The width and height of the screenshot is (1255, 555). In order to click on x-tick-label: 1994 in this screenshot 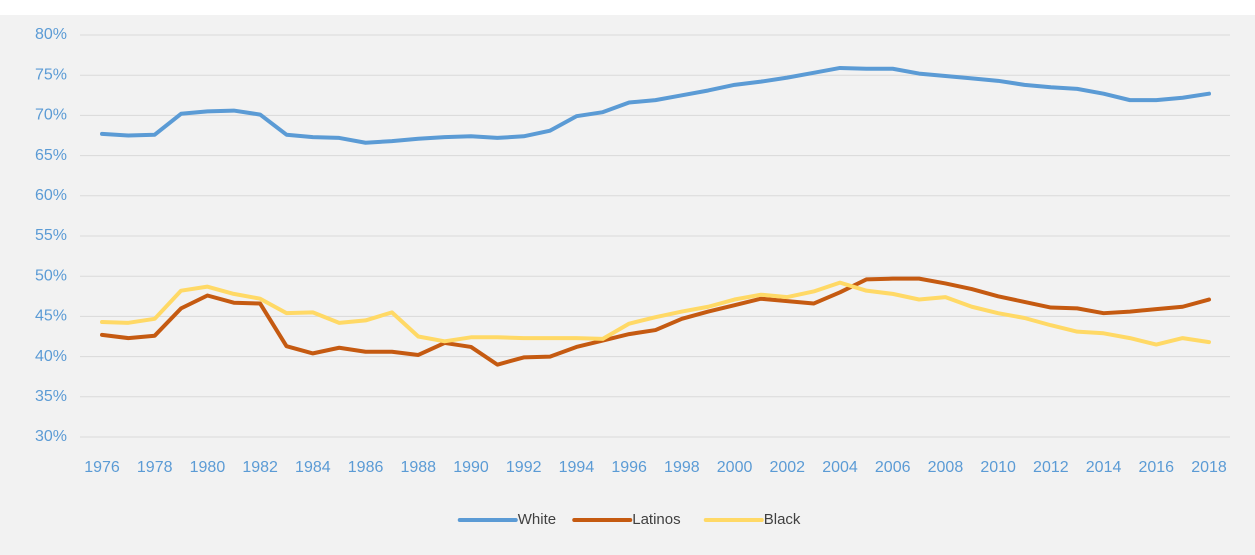, I will do `click(577, 467)`.